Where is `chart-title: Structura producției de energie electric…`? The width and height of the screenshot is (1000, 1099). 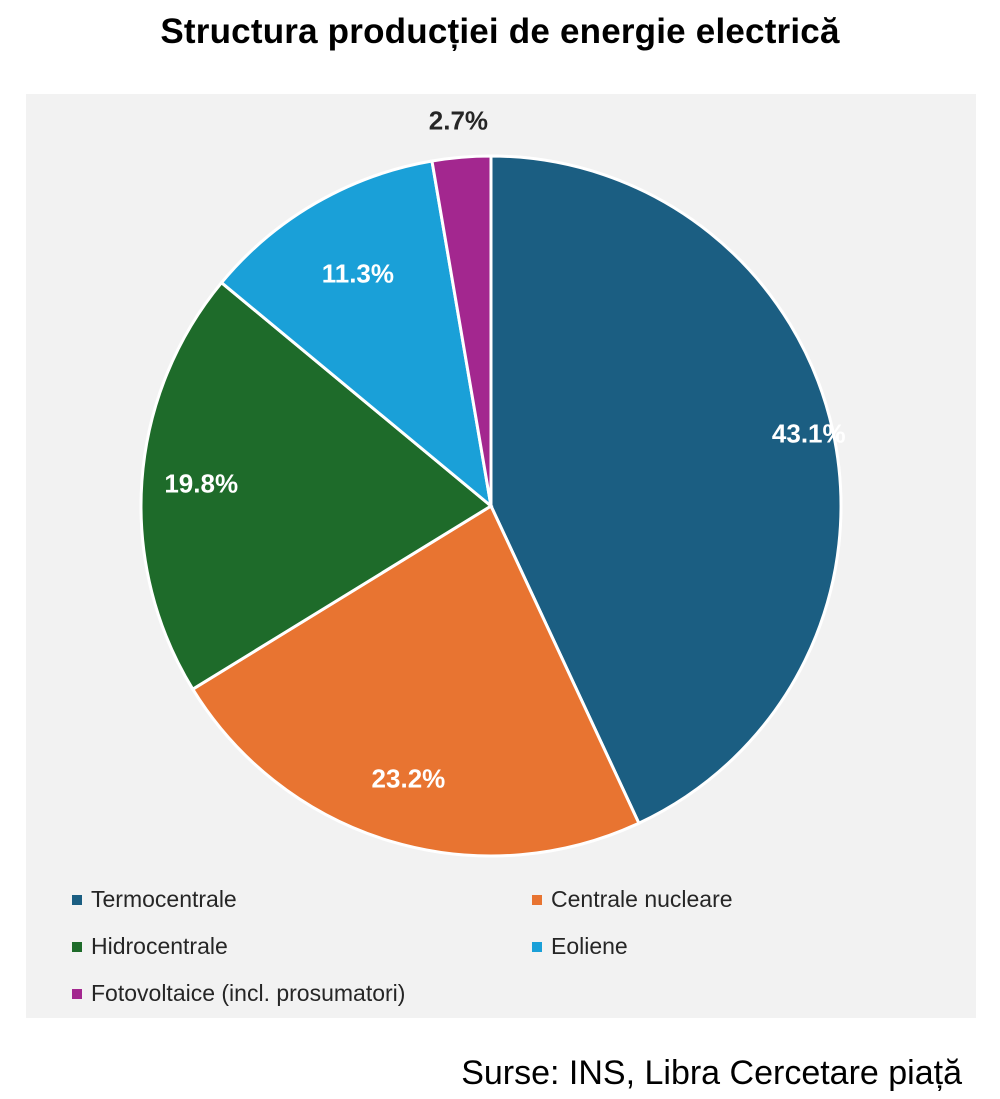
chart-title: Structura producției de energie electric… is located at coordinates (500, 31).